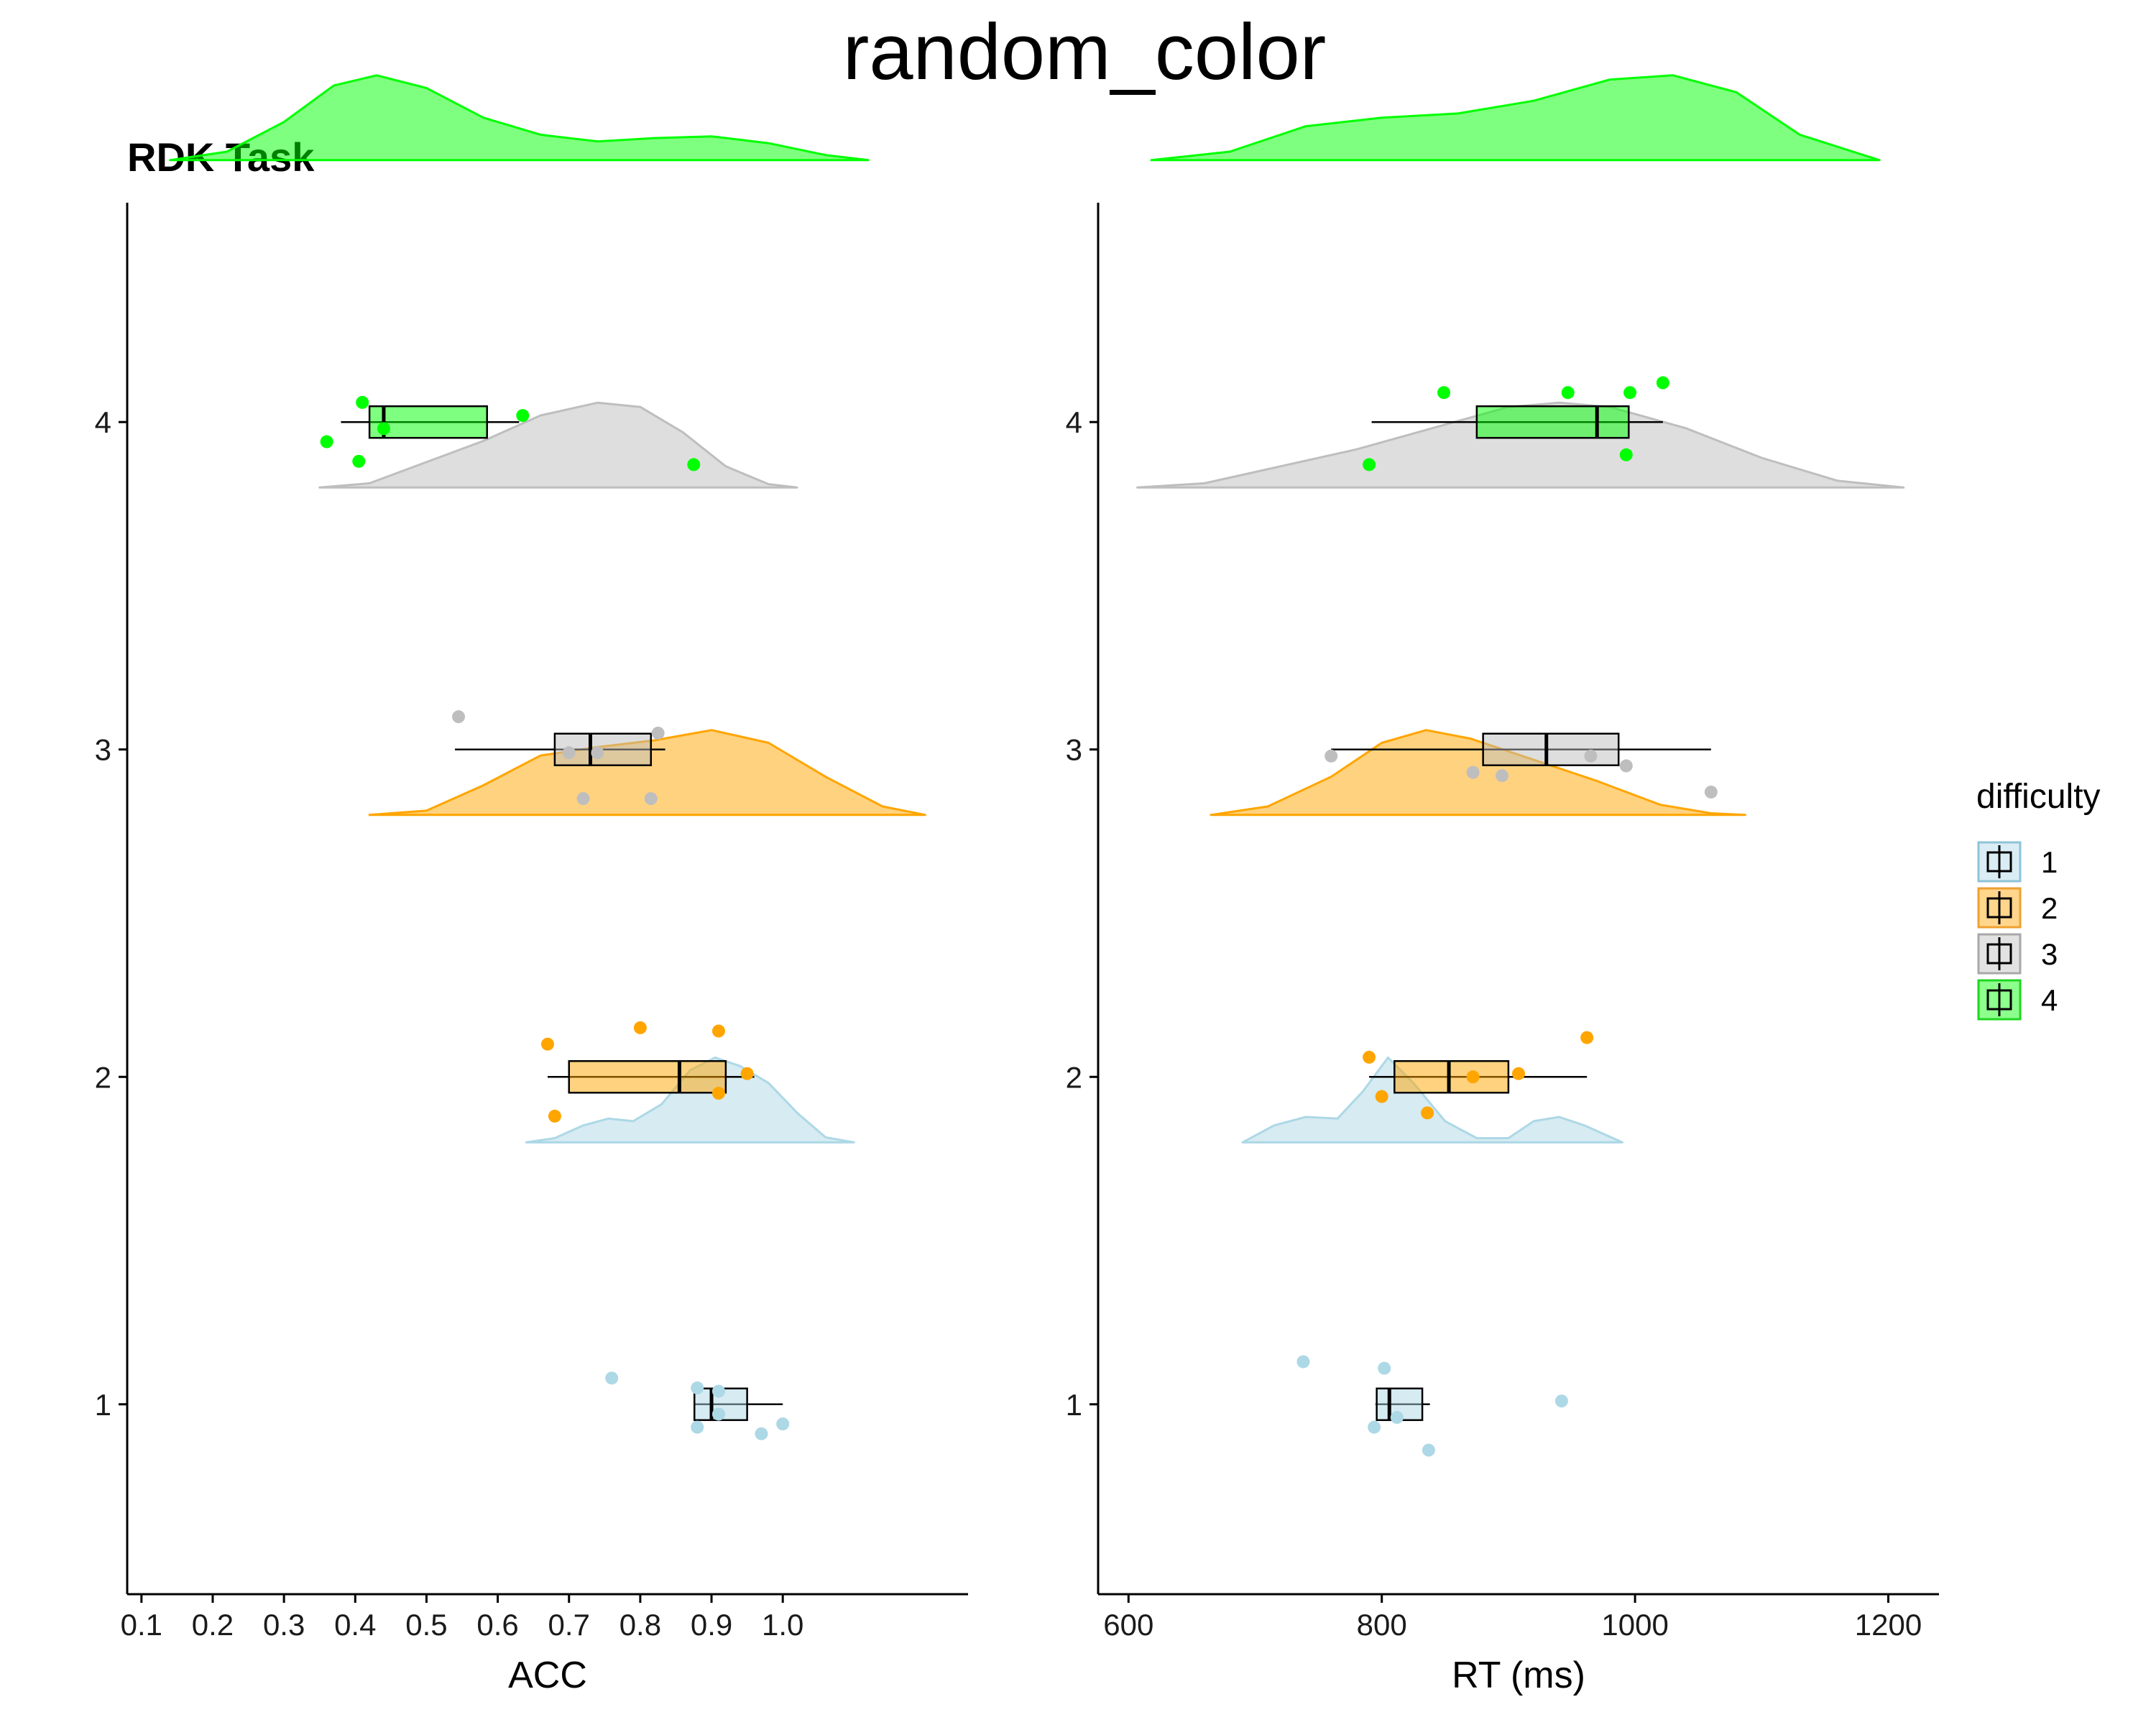 The image size is (2156, 1725). I want to click on x-tick-label: 0.8, so click(640, 1625).